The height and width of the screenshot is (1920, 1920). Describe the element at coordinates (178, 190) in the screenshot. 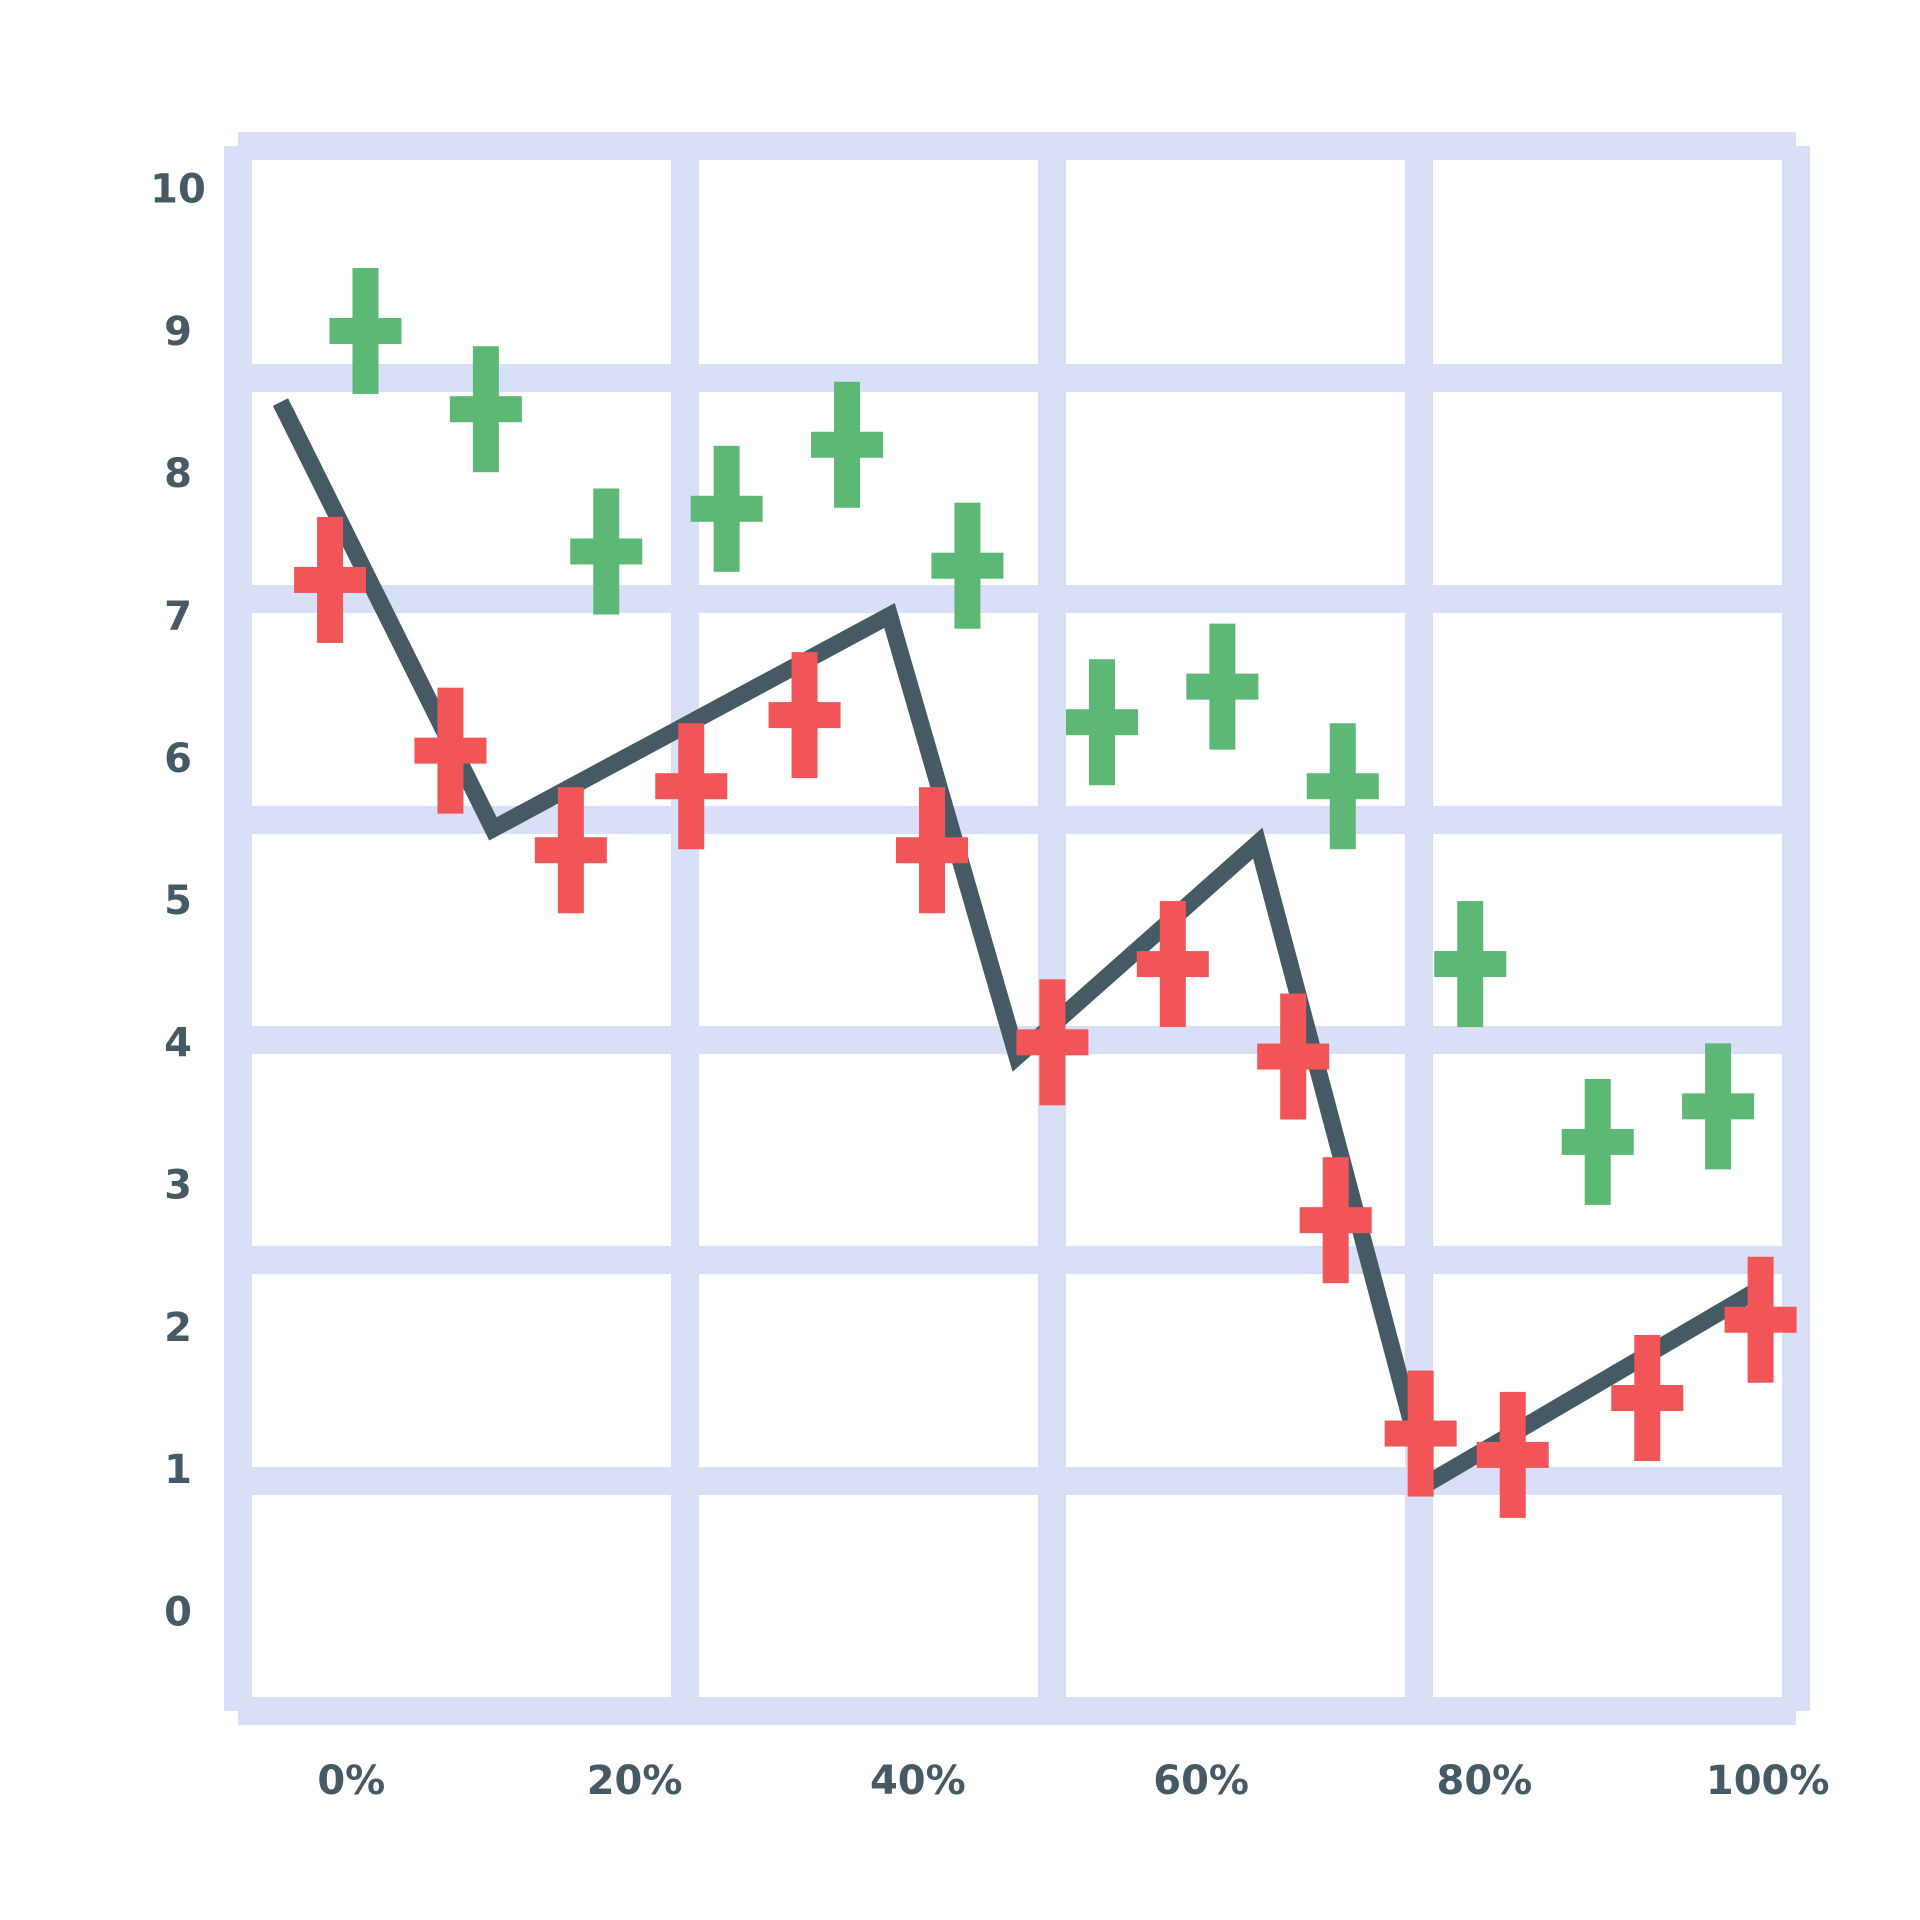

I see `y-tick-label: 10` at that location.